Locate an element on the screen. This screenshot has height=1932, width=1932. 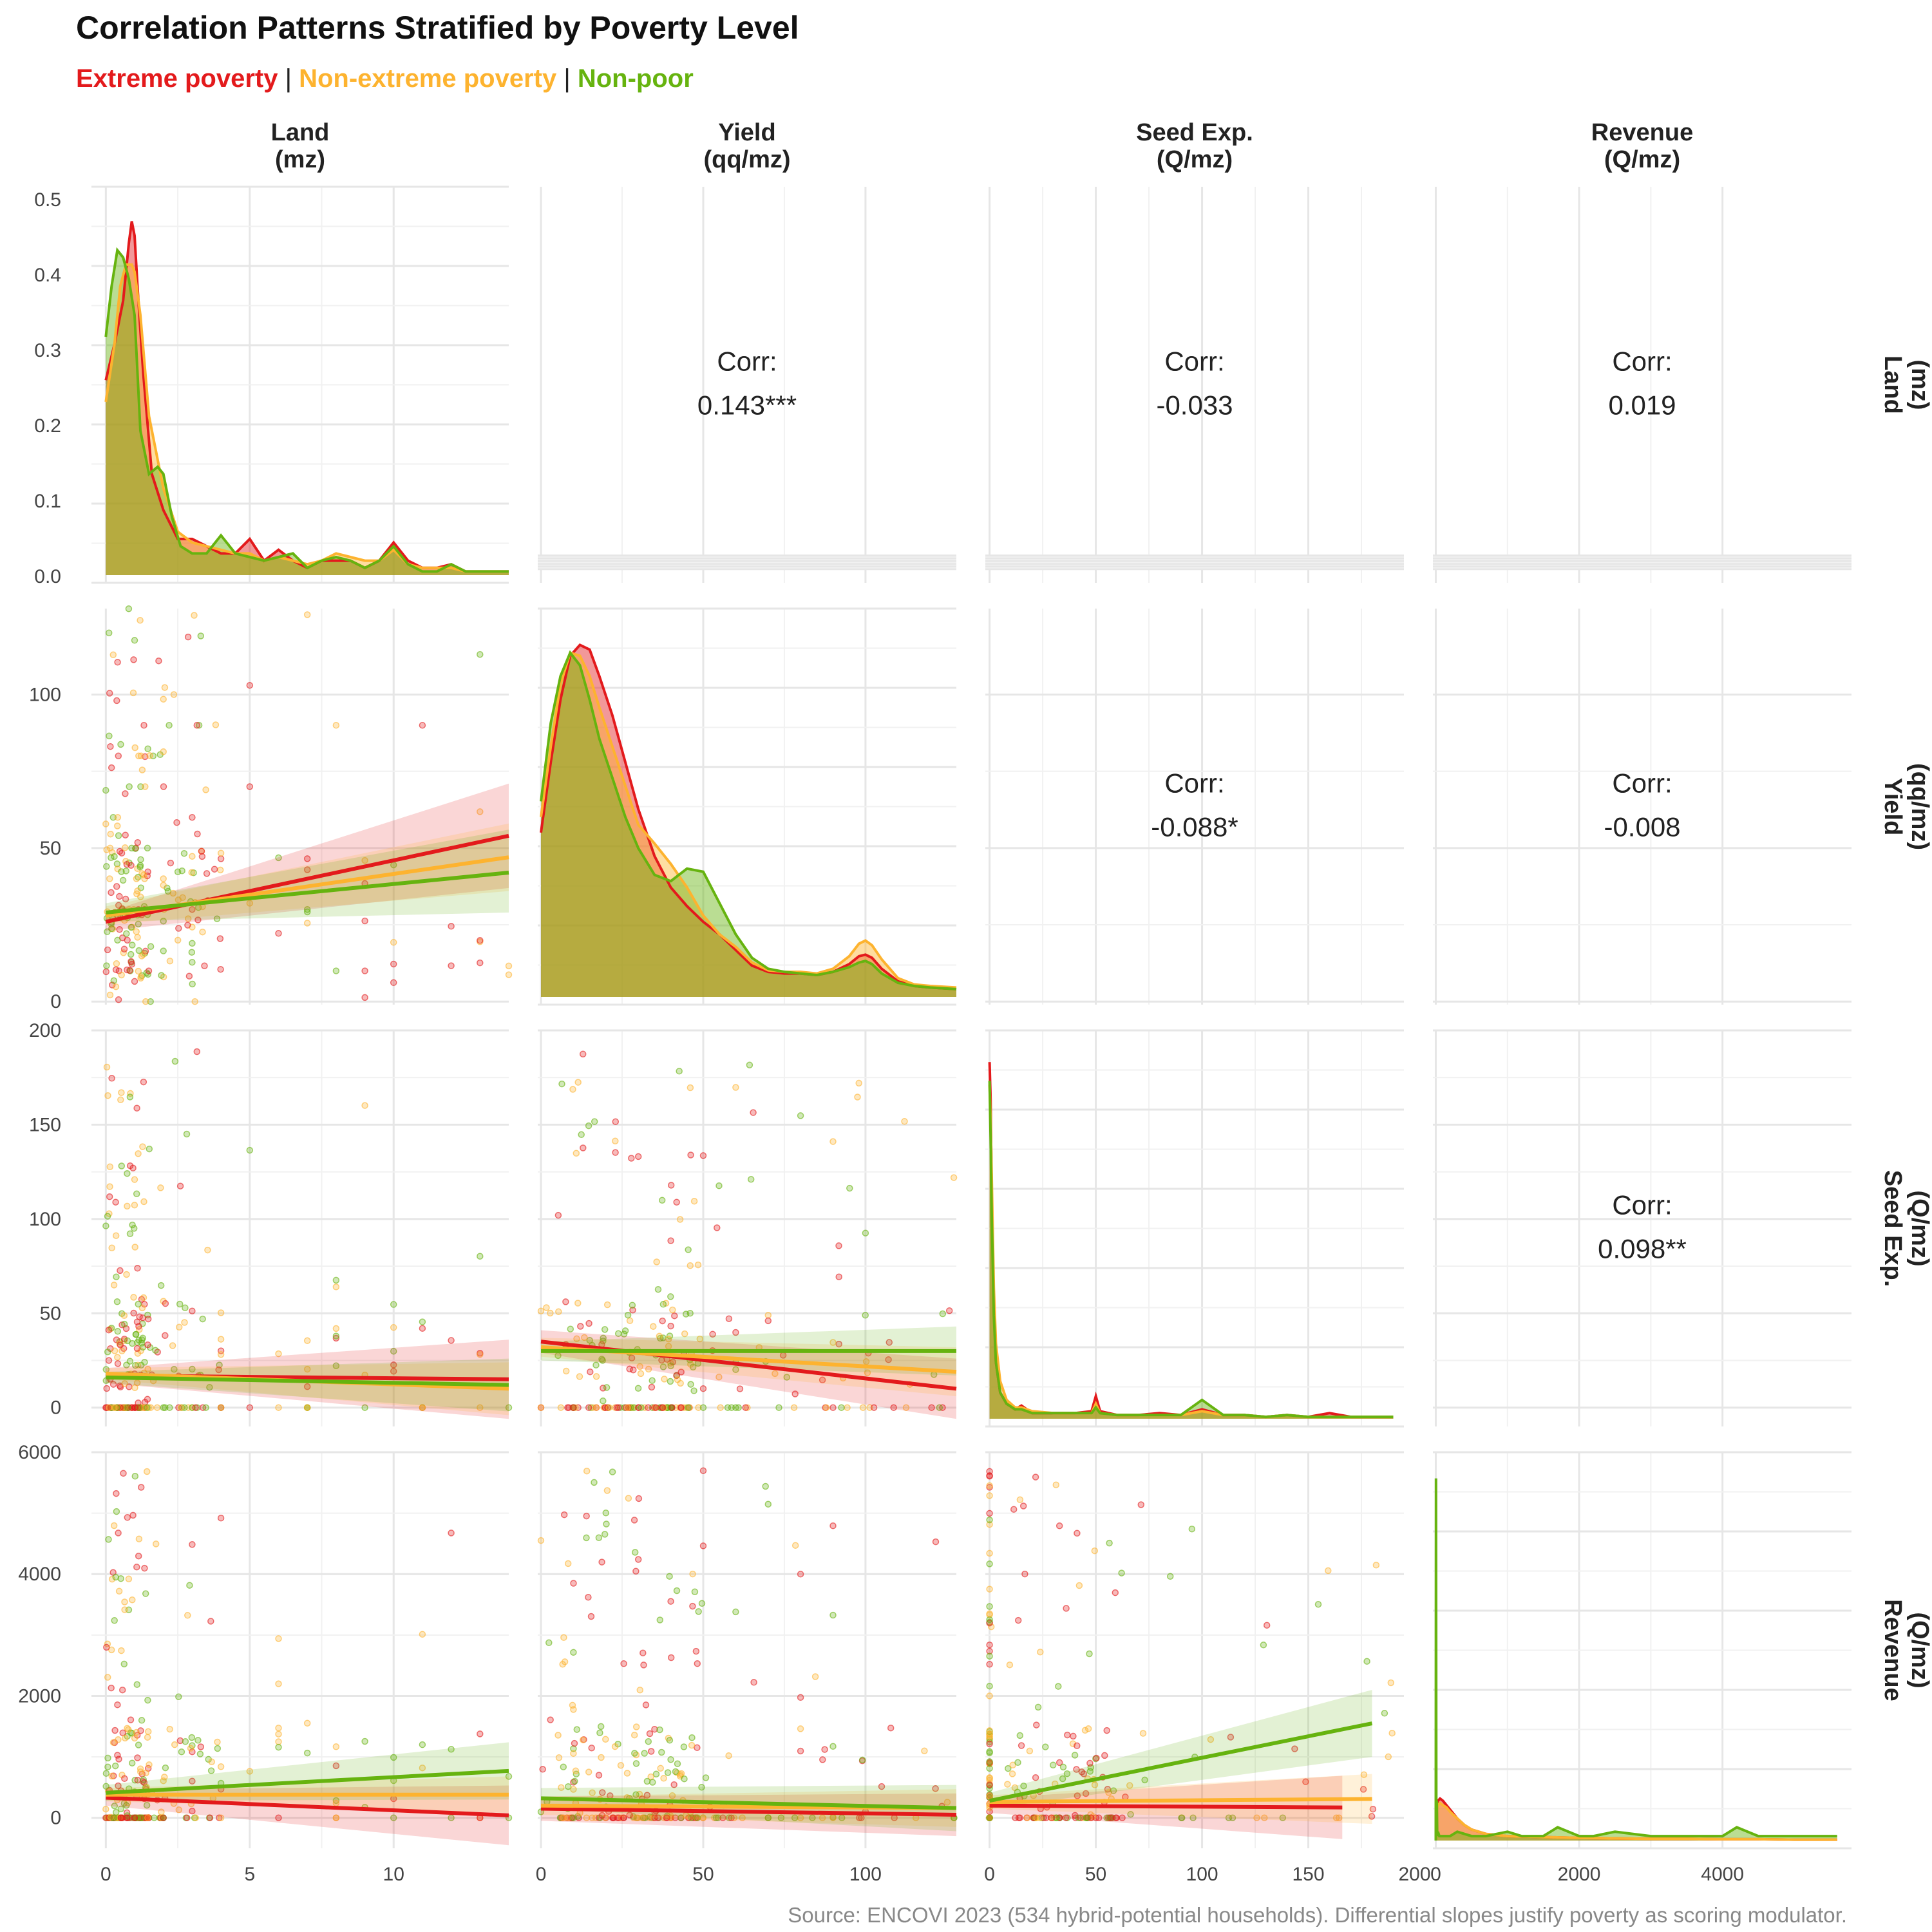
x-tick-label: 50 is located at coordinates (703, 1874).